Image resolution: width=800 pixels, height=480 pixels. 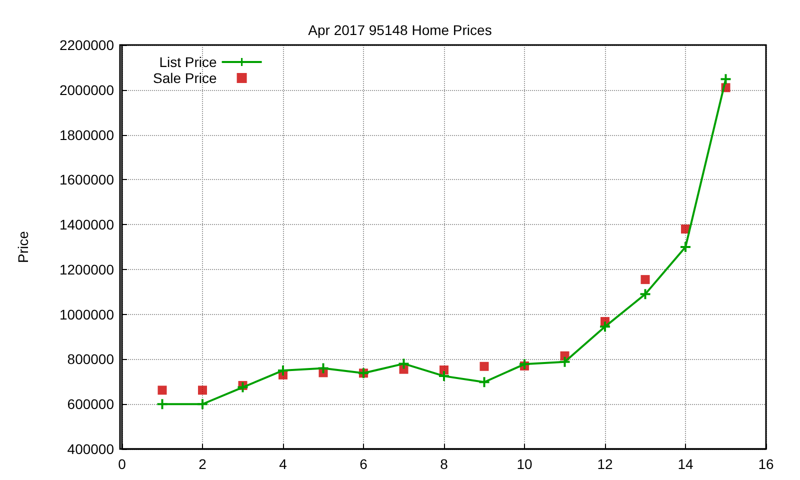 I want to click on x-tick-label: 12, so click(x=605, y=464).